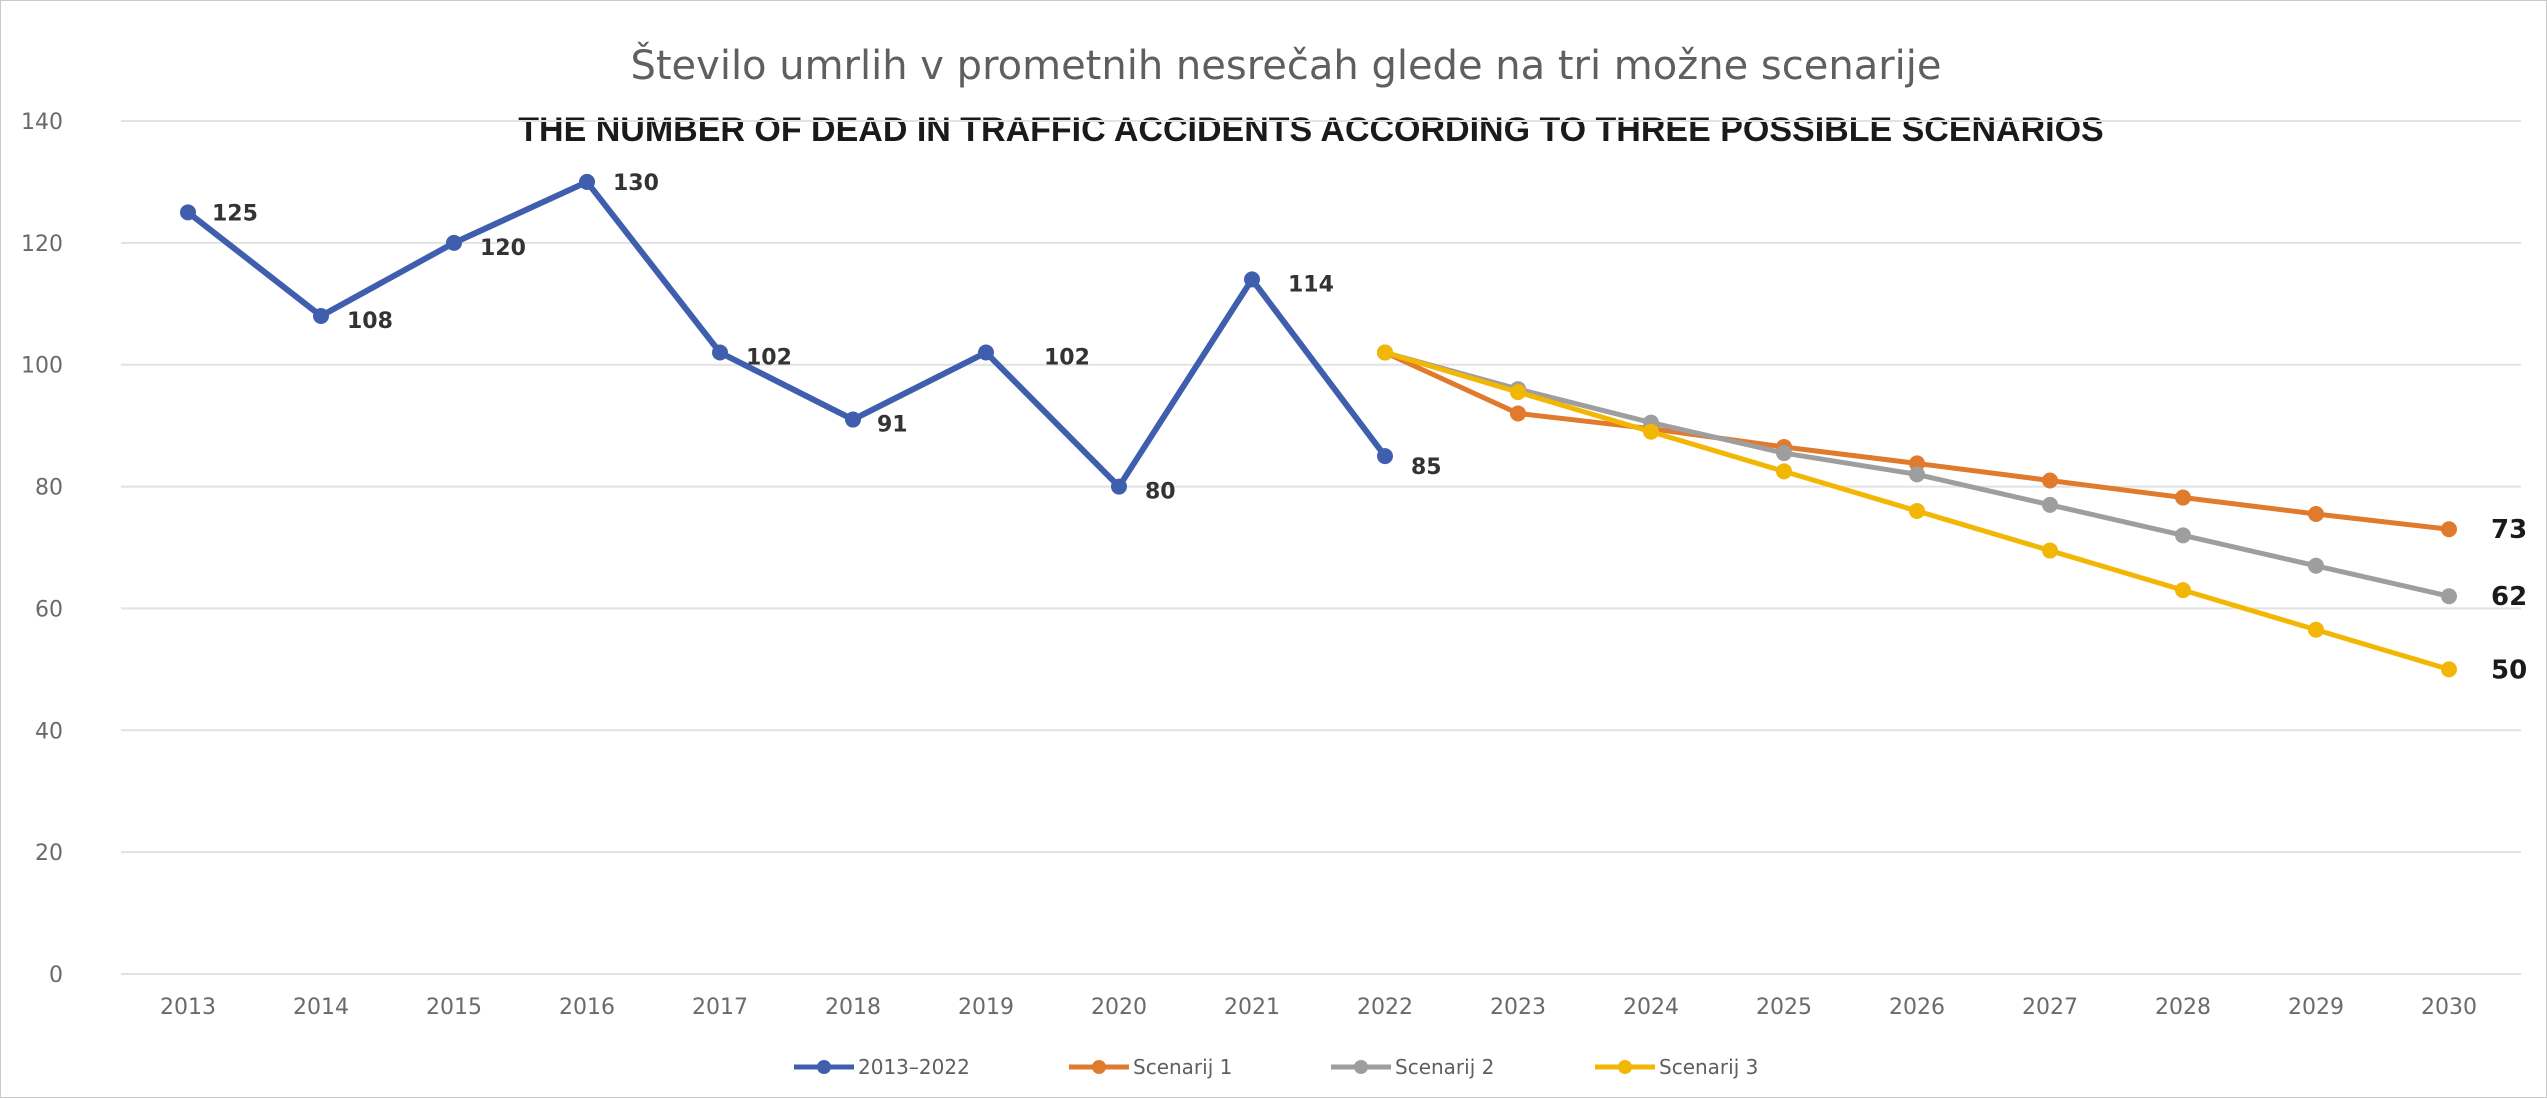 This screenshot has height=1099, width=2547. I want to click on x-tick-label: 2018, so click(853, 1007).